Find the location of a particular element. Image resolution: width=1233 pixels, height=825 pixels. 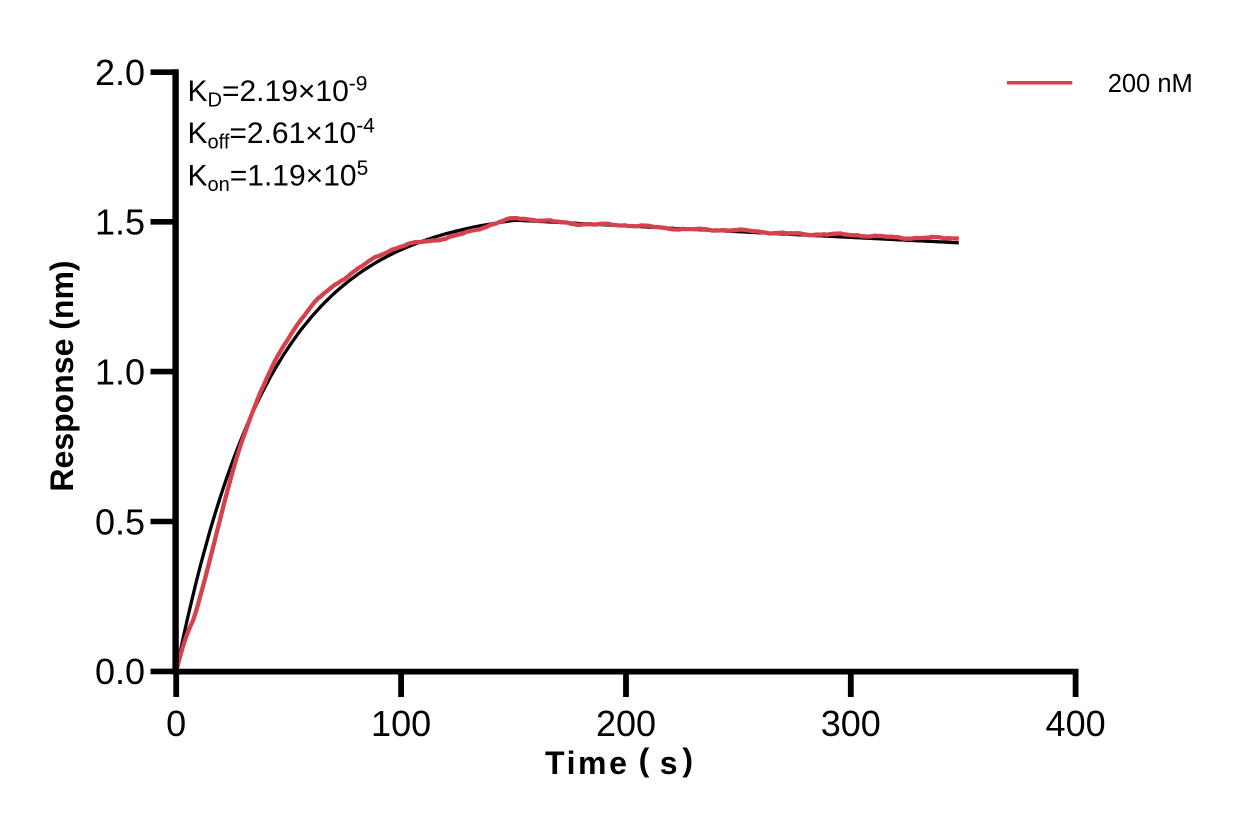

svg-text: 200 is located at coordinates (626, 723).